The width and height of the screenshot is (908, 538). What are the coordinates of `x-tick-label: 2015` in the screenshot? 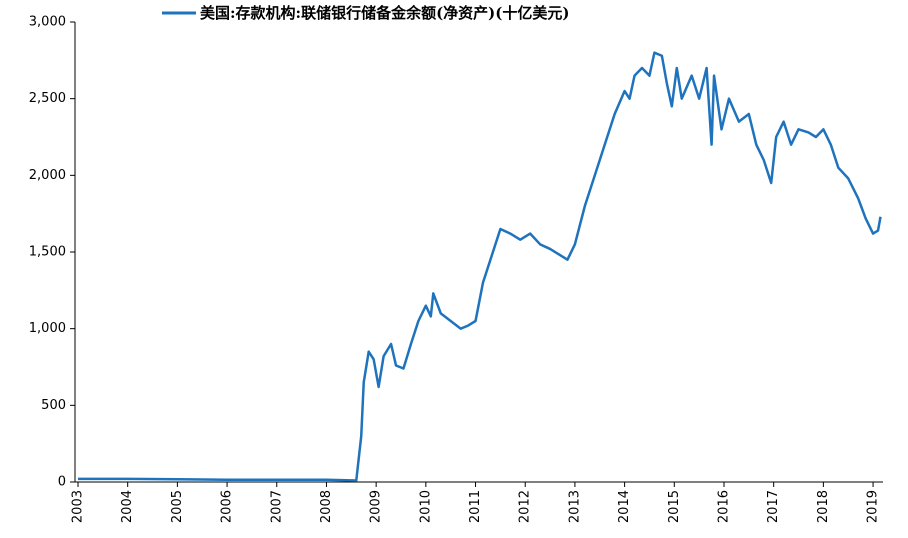 It's located at (674, 506).